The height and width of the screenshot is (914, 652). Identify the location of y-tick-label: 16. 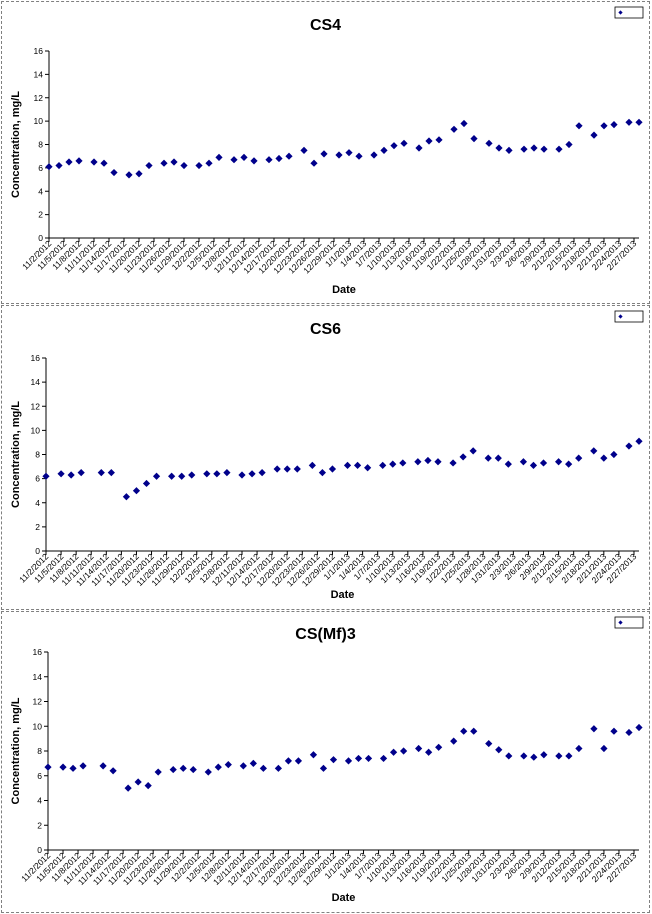
(39, 51).